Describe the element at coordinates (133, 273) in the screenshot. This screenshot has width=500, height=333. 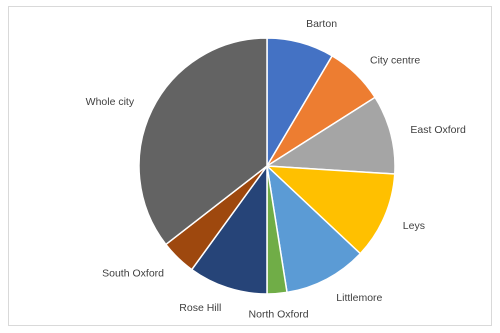
I see `pie-label-south-oxford: South Oxford` at that location.